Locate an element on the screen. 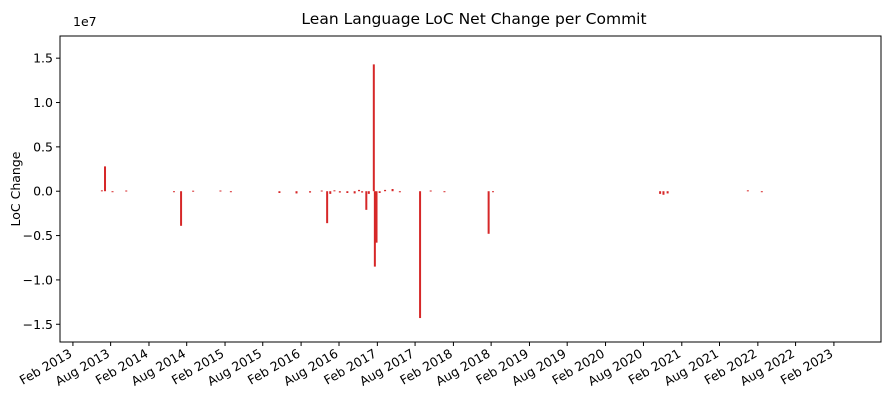  y-offset-label: 1e7 is located at coordinates (85, 21).